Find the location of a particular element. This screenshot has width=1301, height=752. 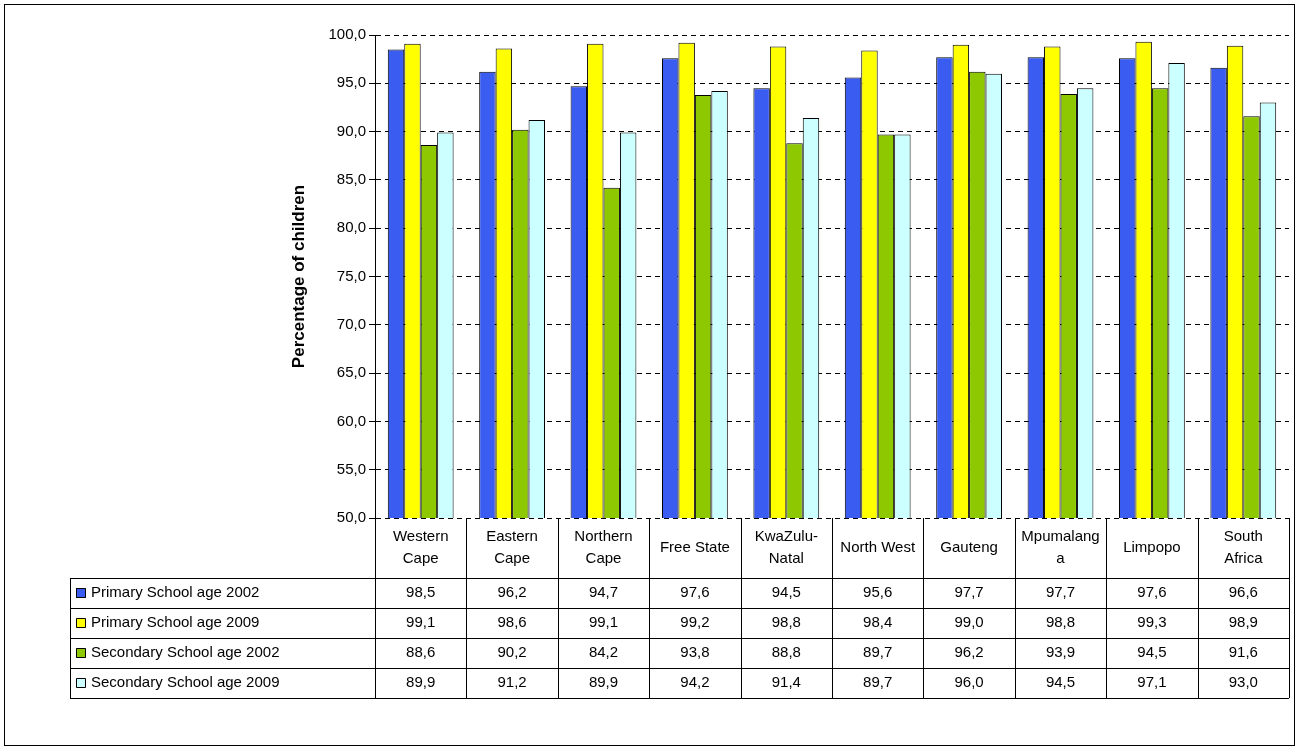

y-tick-label: 50,0 is located at coordinates (351, 517).